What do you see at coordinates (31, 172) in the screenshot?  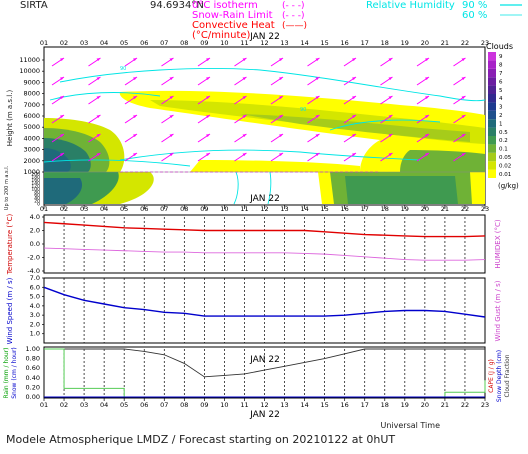 I see `cloud-y-tick-label: 1000` at bounding box center [31, 172].